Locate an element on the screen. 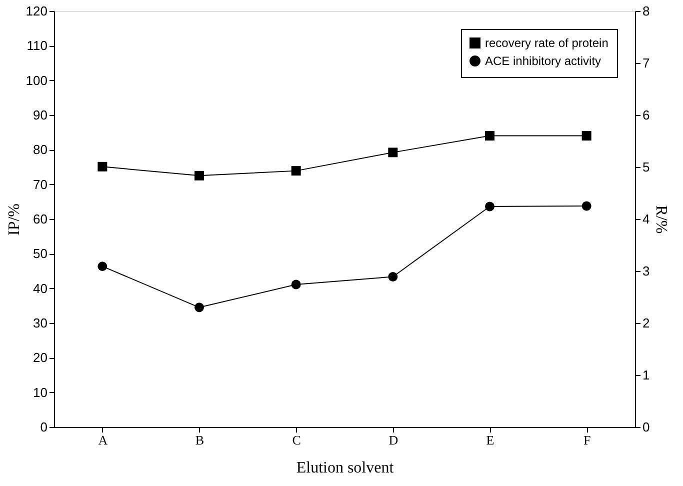 The width and height of the screenshot is (683, 486). x-tick-label: B is located at coordinates (199, 440).